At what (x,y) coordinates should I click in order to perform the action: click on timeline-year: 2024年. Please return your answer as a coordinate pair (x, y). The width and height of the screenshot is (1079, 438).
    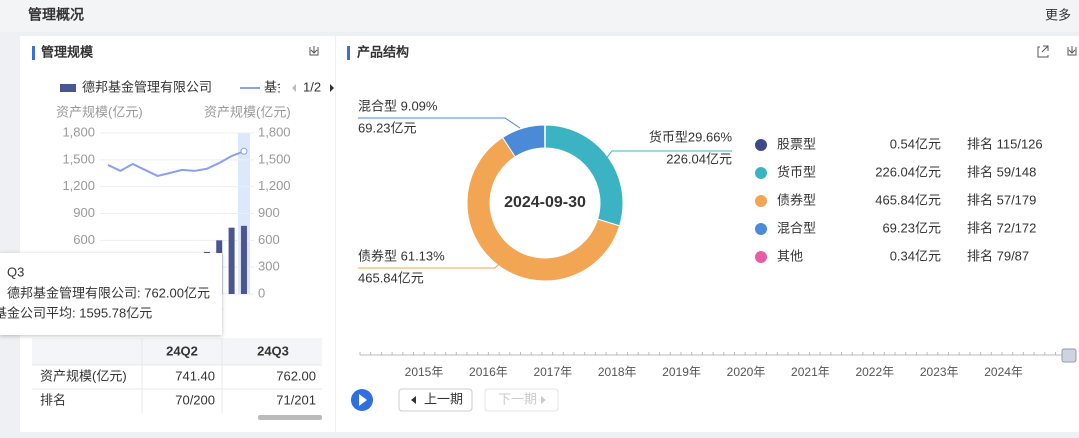
    Looking at the image, I should click on (1003, 372).